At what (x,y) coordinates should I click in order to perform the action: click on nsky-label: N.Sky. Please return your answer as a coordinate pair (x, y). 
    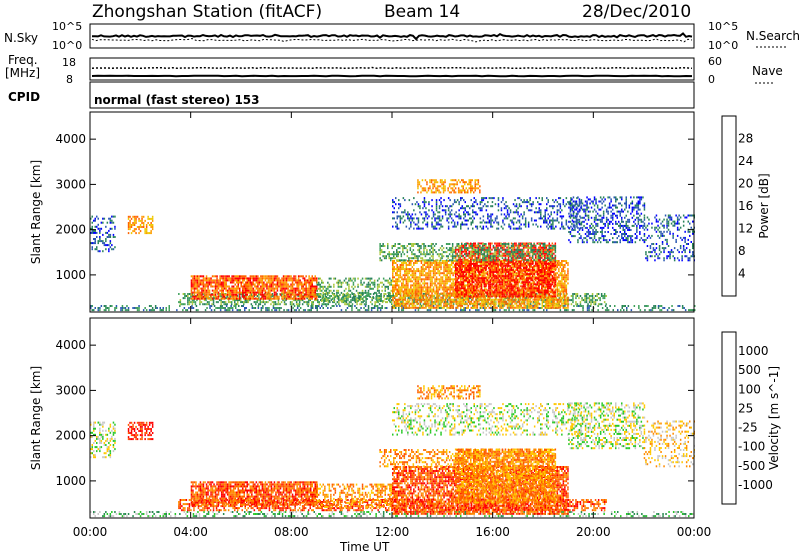
    Looking at the image, I should click on (21, 38).